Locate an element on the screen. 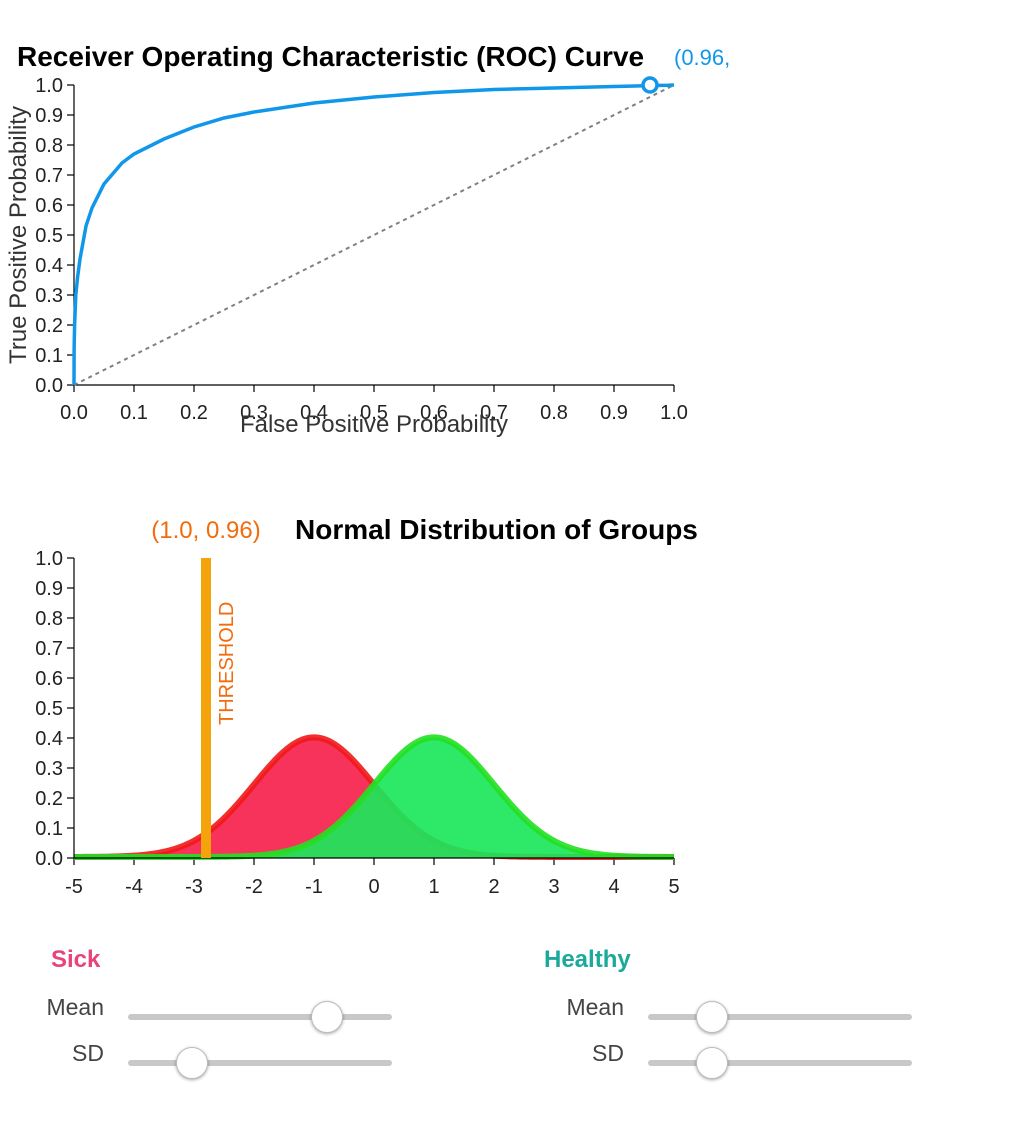 Image resolution: width=1016 pixels, height=1126 pixels. roc-marker is located at coordinates (650, 85).